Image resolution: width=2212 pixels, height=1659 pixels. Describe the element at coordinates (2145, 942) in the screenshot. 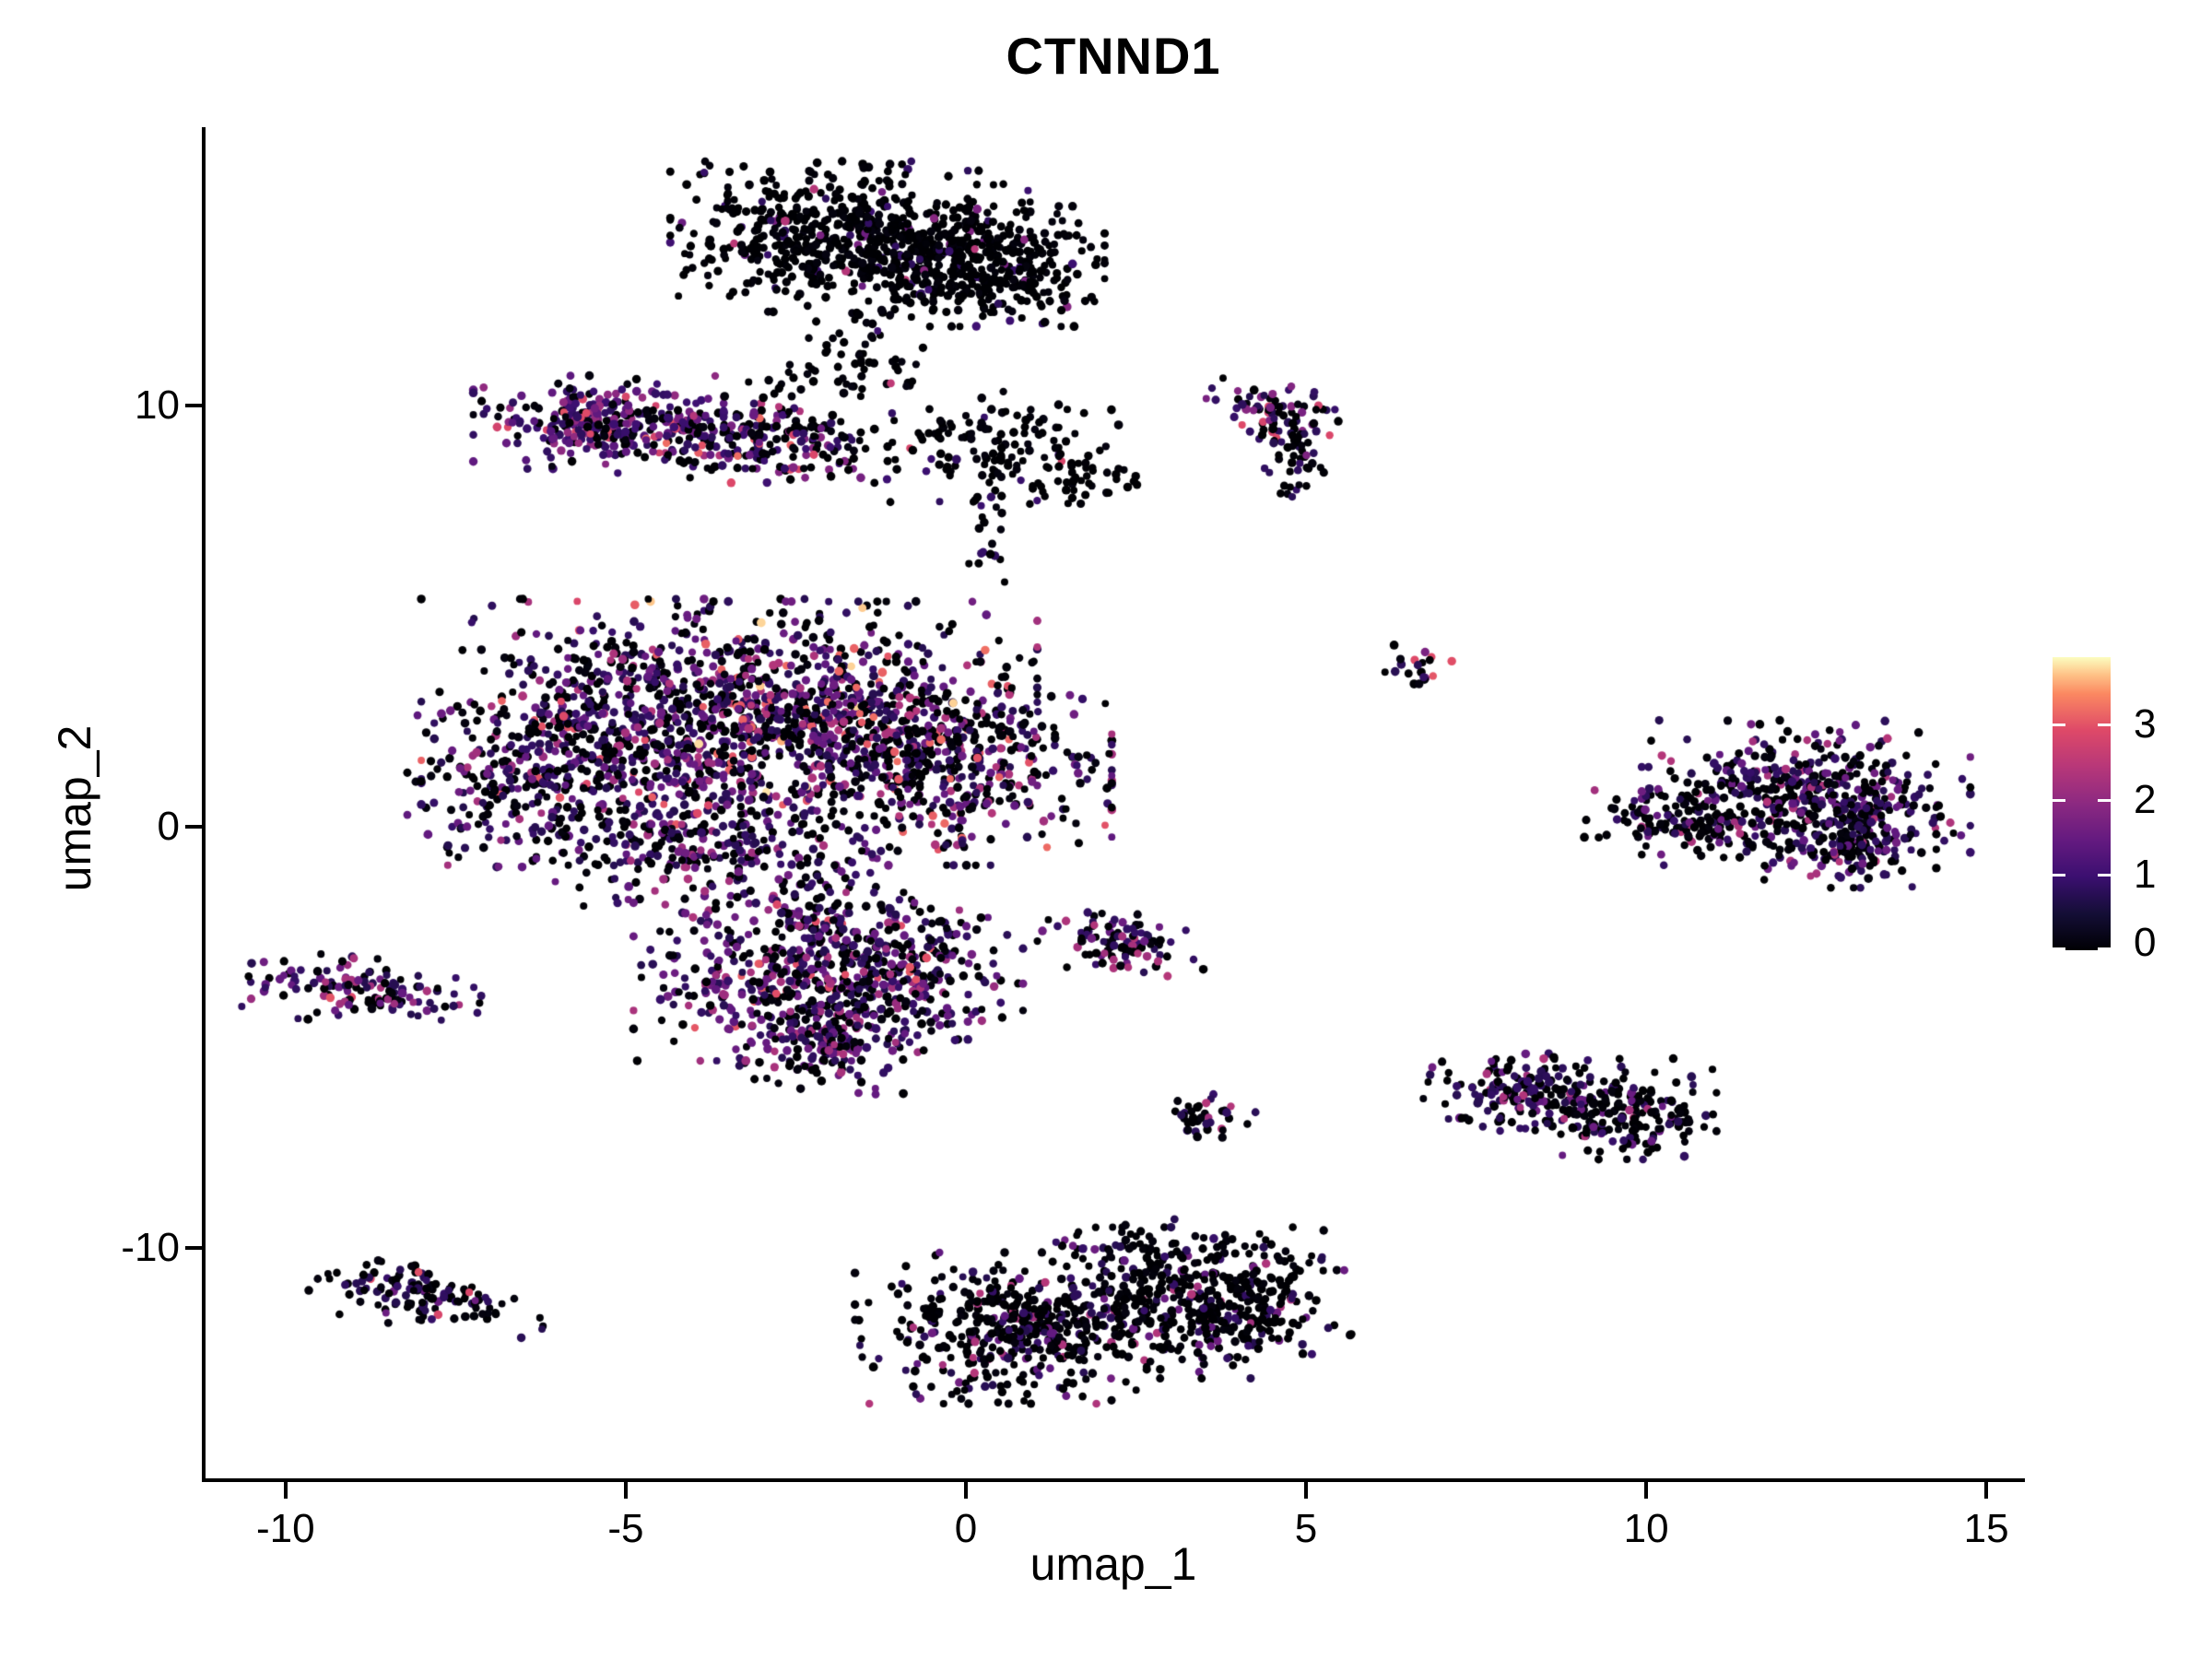

I see `colorbar-tick-label: 0` at that location.